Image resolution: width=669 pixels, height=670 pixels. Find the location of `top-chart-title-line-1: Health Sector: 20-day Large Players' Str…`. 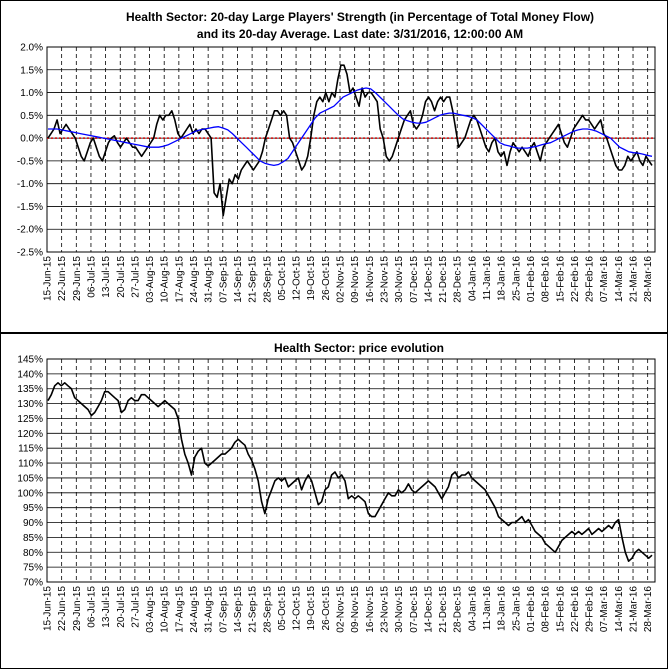

top-chart-title-line-1: Health Sector: 20-day Large Players' Str… is located at coordinates (360, 17).